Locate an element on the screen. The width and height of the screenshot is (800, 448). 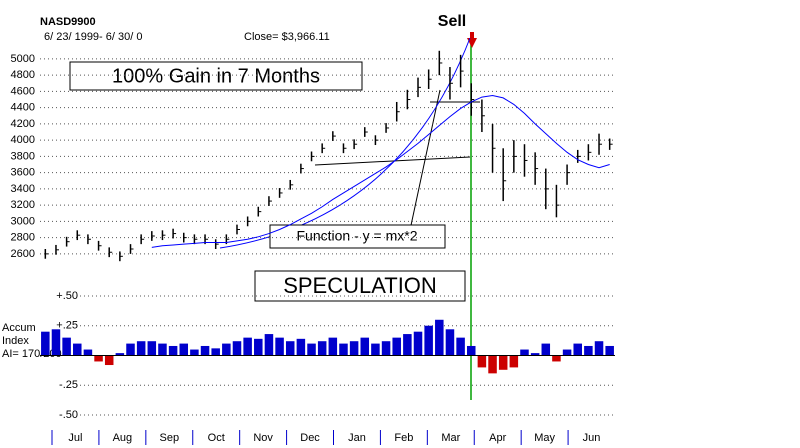
axis-label: Index is located at coordinates (15, 341).